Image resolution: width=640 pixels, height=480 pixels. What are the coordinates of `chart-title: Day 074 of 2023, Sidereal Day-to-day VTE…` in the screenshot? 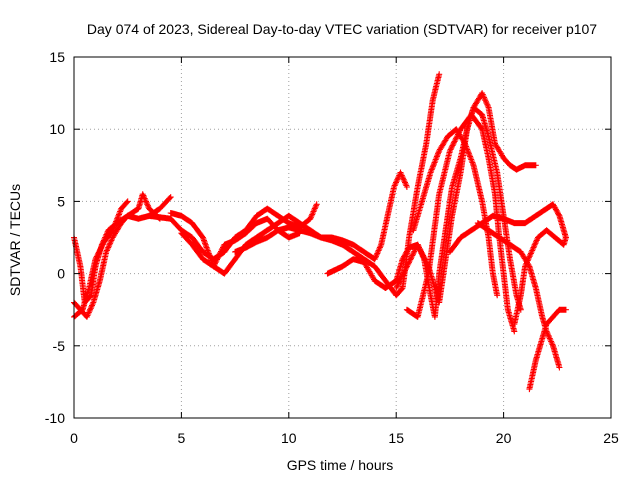 It's located at (342, 29).